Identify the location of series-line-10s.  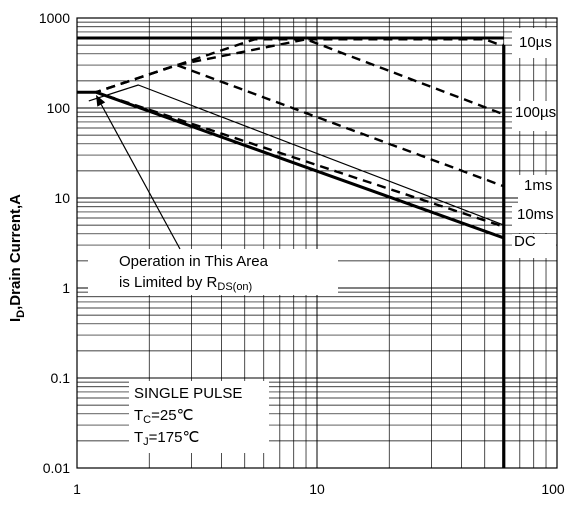
(291, 66).